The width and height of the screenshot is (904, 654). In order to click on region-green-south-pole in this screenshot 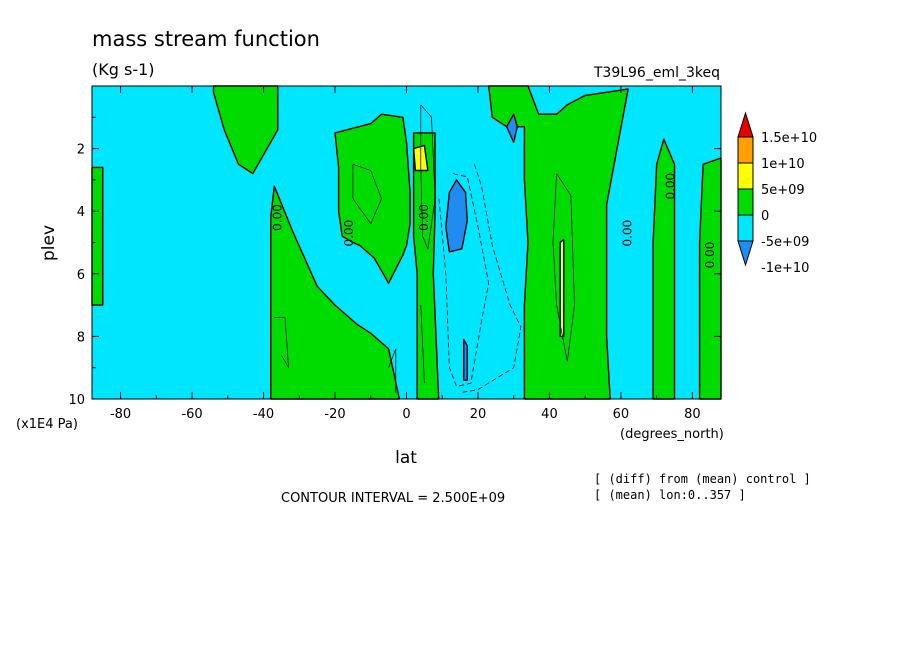, I will do `click(97, 236)`.